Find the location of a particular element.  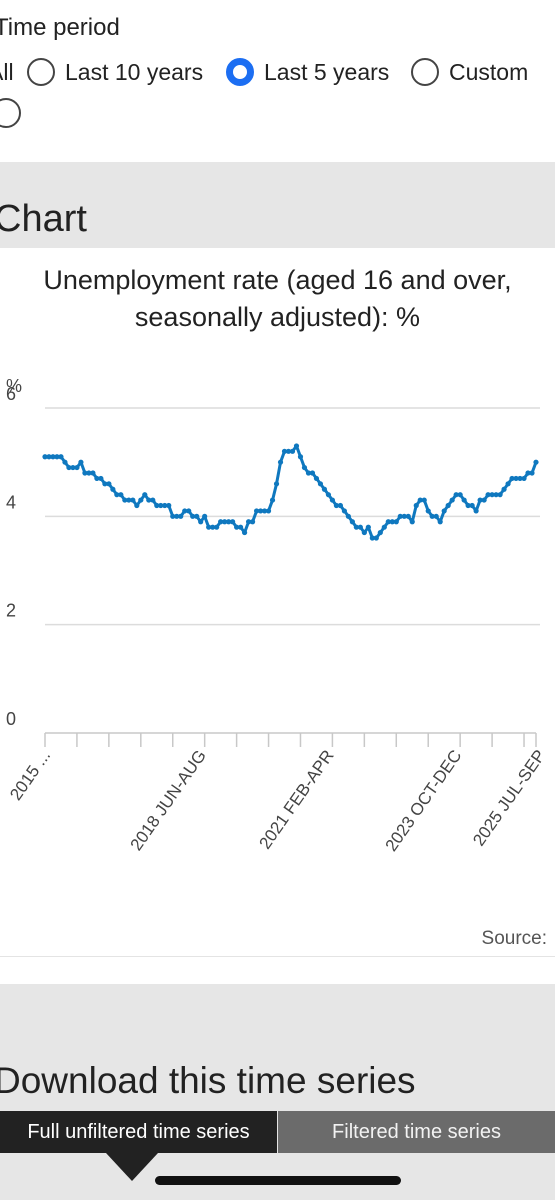

time-period-label: Time period is located at coordinates (60, 27).